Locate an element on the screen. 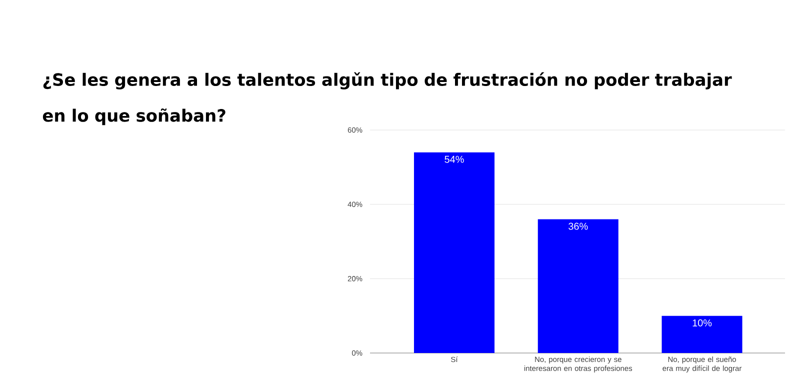  chart-title: ¿Se les genera a los talentos algǔn tipo de frustración no poder trabajar en lo que soñaban? is located at coordinates (387, 99).